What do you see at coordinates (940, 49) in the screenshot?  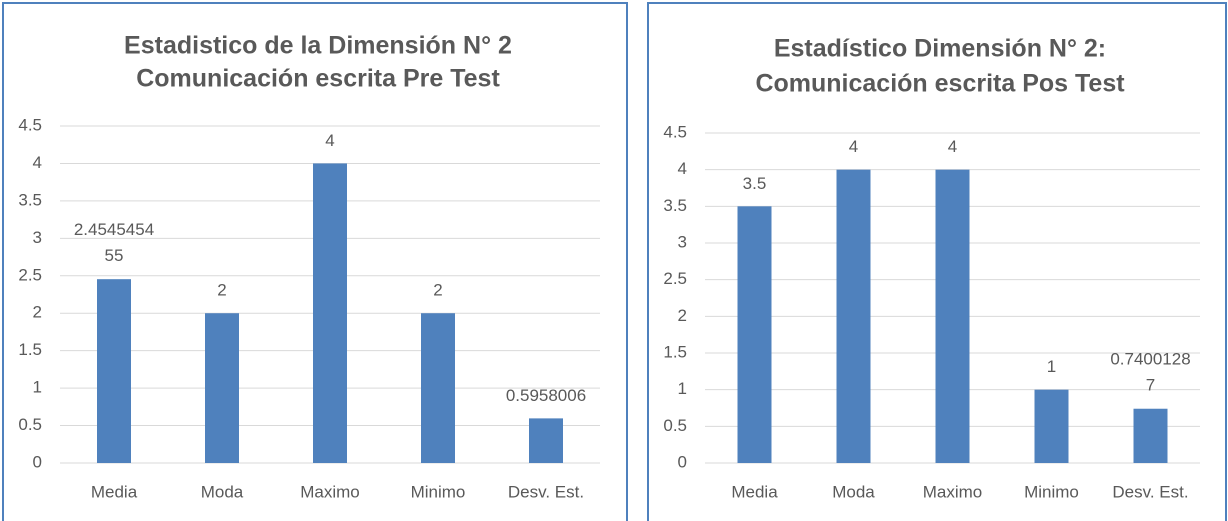 I see `chart-title: Estadístico Dimensión N° 2:` at bounding box center [940, 49].